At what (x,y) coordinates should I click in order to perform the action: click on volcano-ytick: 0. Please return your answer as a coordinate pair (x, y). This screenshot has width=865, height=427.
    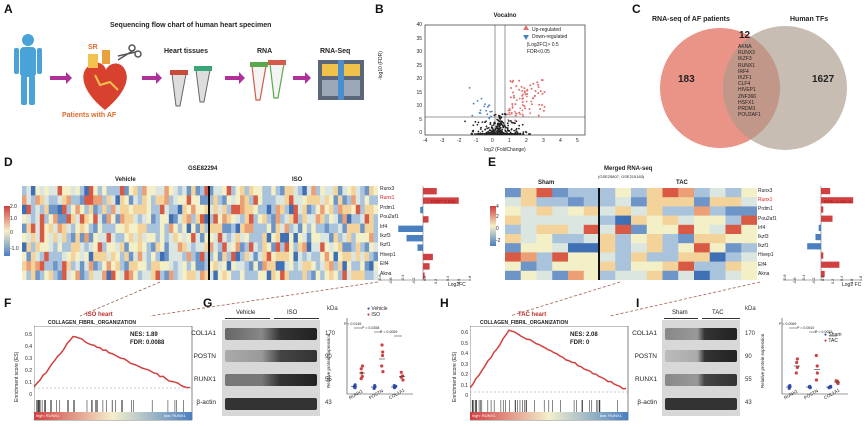
    Looking at the image, I should click on (420, 133).